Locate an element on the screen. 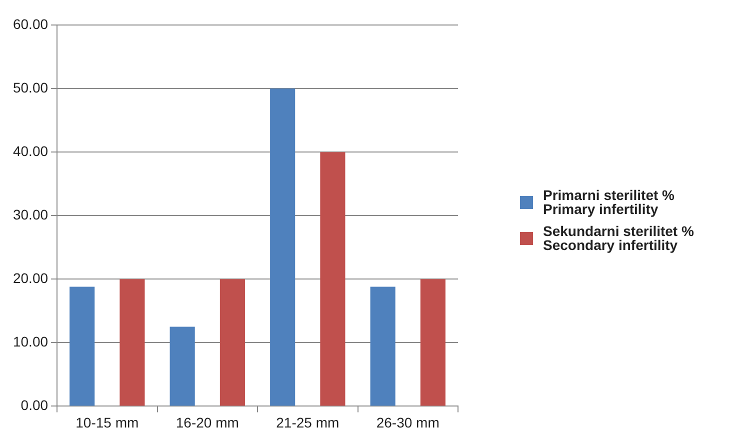 This screenshot has height=441, width=747. y-tick-label: 40.00 is located at coordinates (30, 150).